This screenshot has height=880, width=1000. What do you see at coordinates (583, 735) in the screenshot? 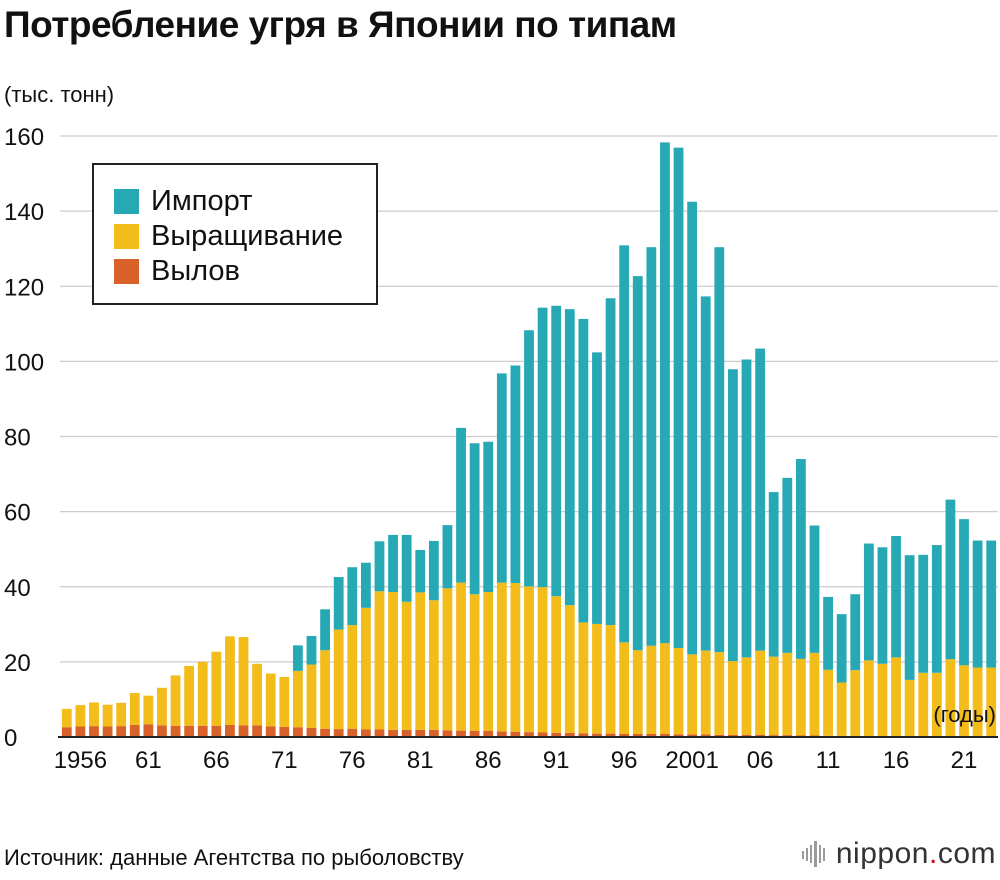
I see `bar-catch-1993` at bounding box center [583, 735].